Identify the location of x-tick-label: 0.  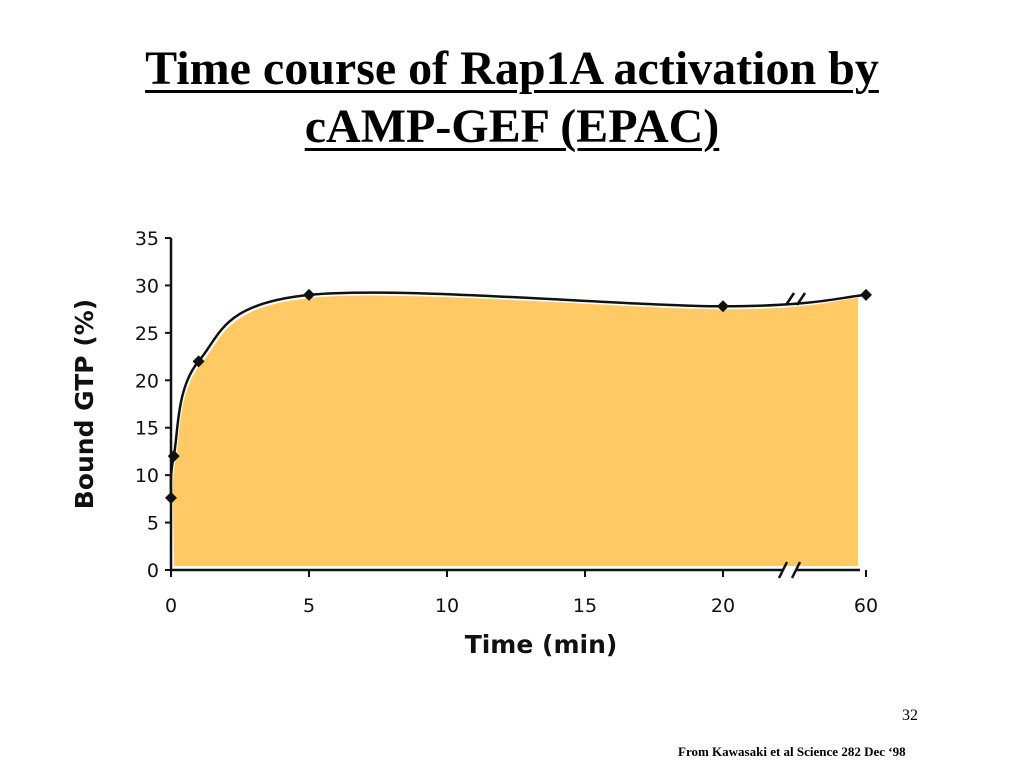
(171, 606).